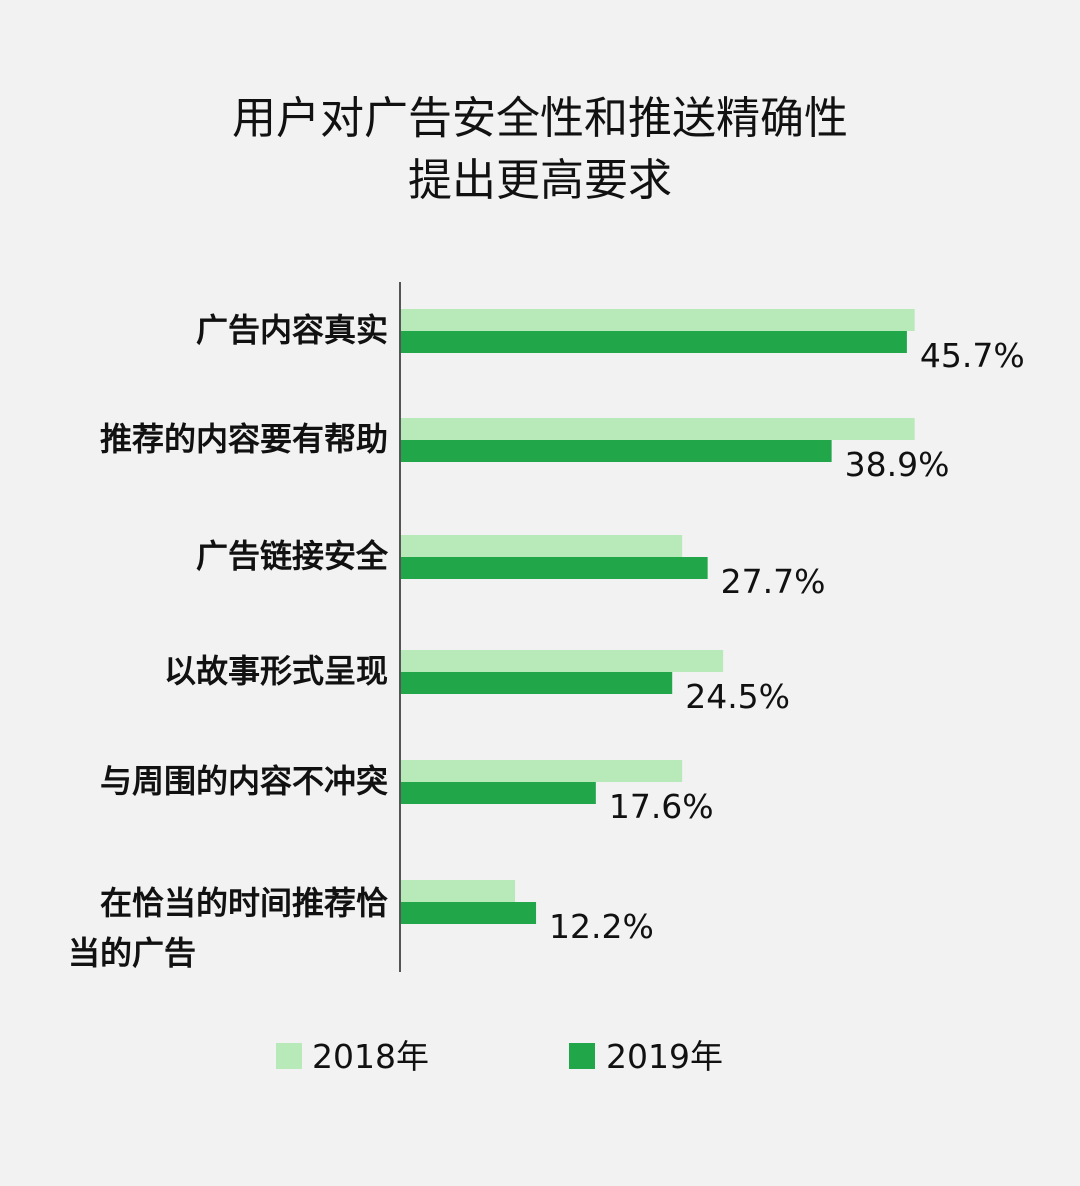 Image resolution: width=1080 pixels, height=1186 pixels. Describe the element at coordinates (897, 464) in the screenshot. I see `data-label-2: 38.9%` at that location.